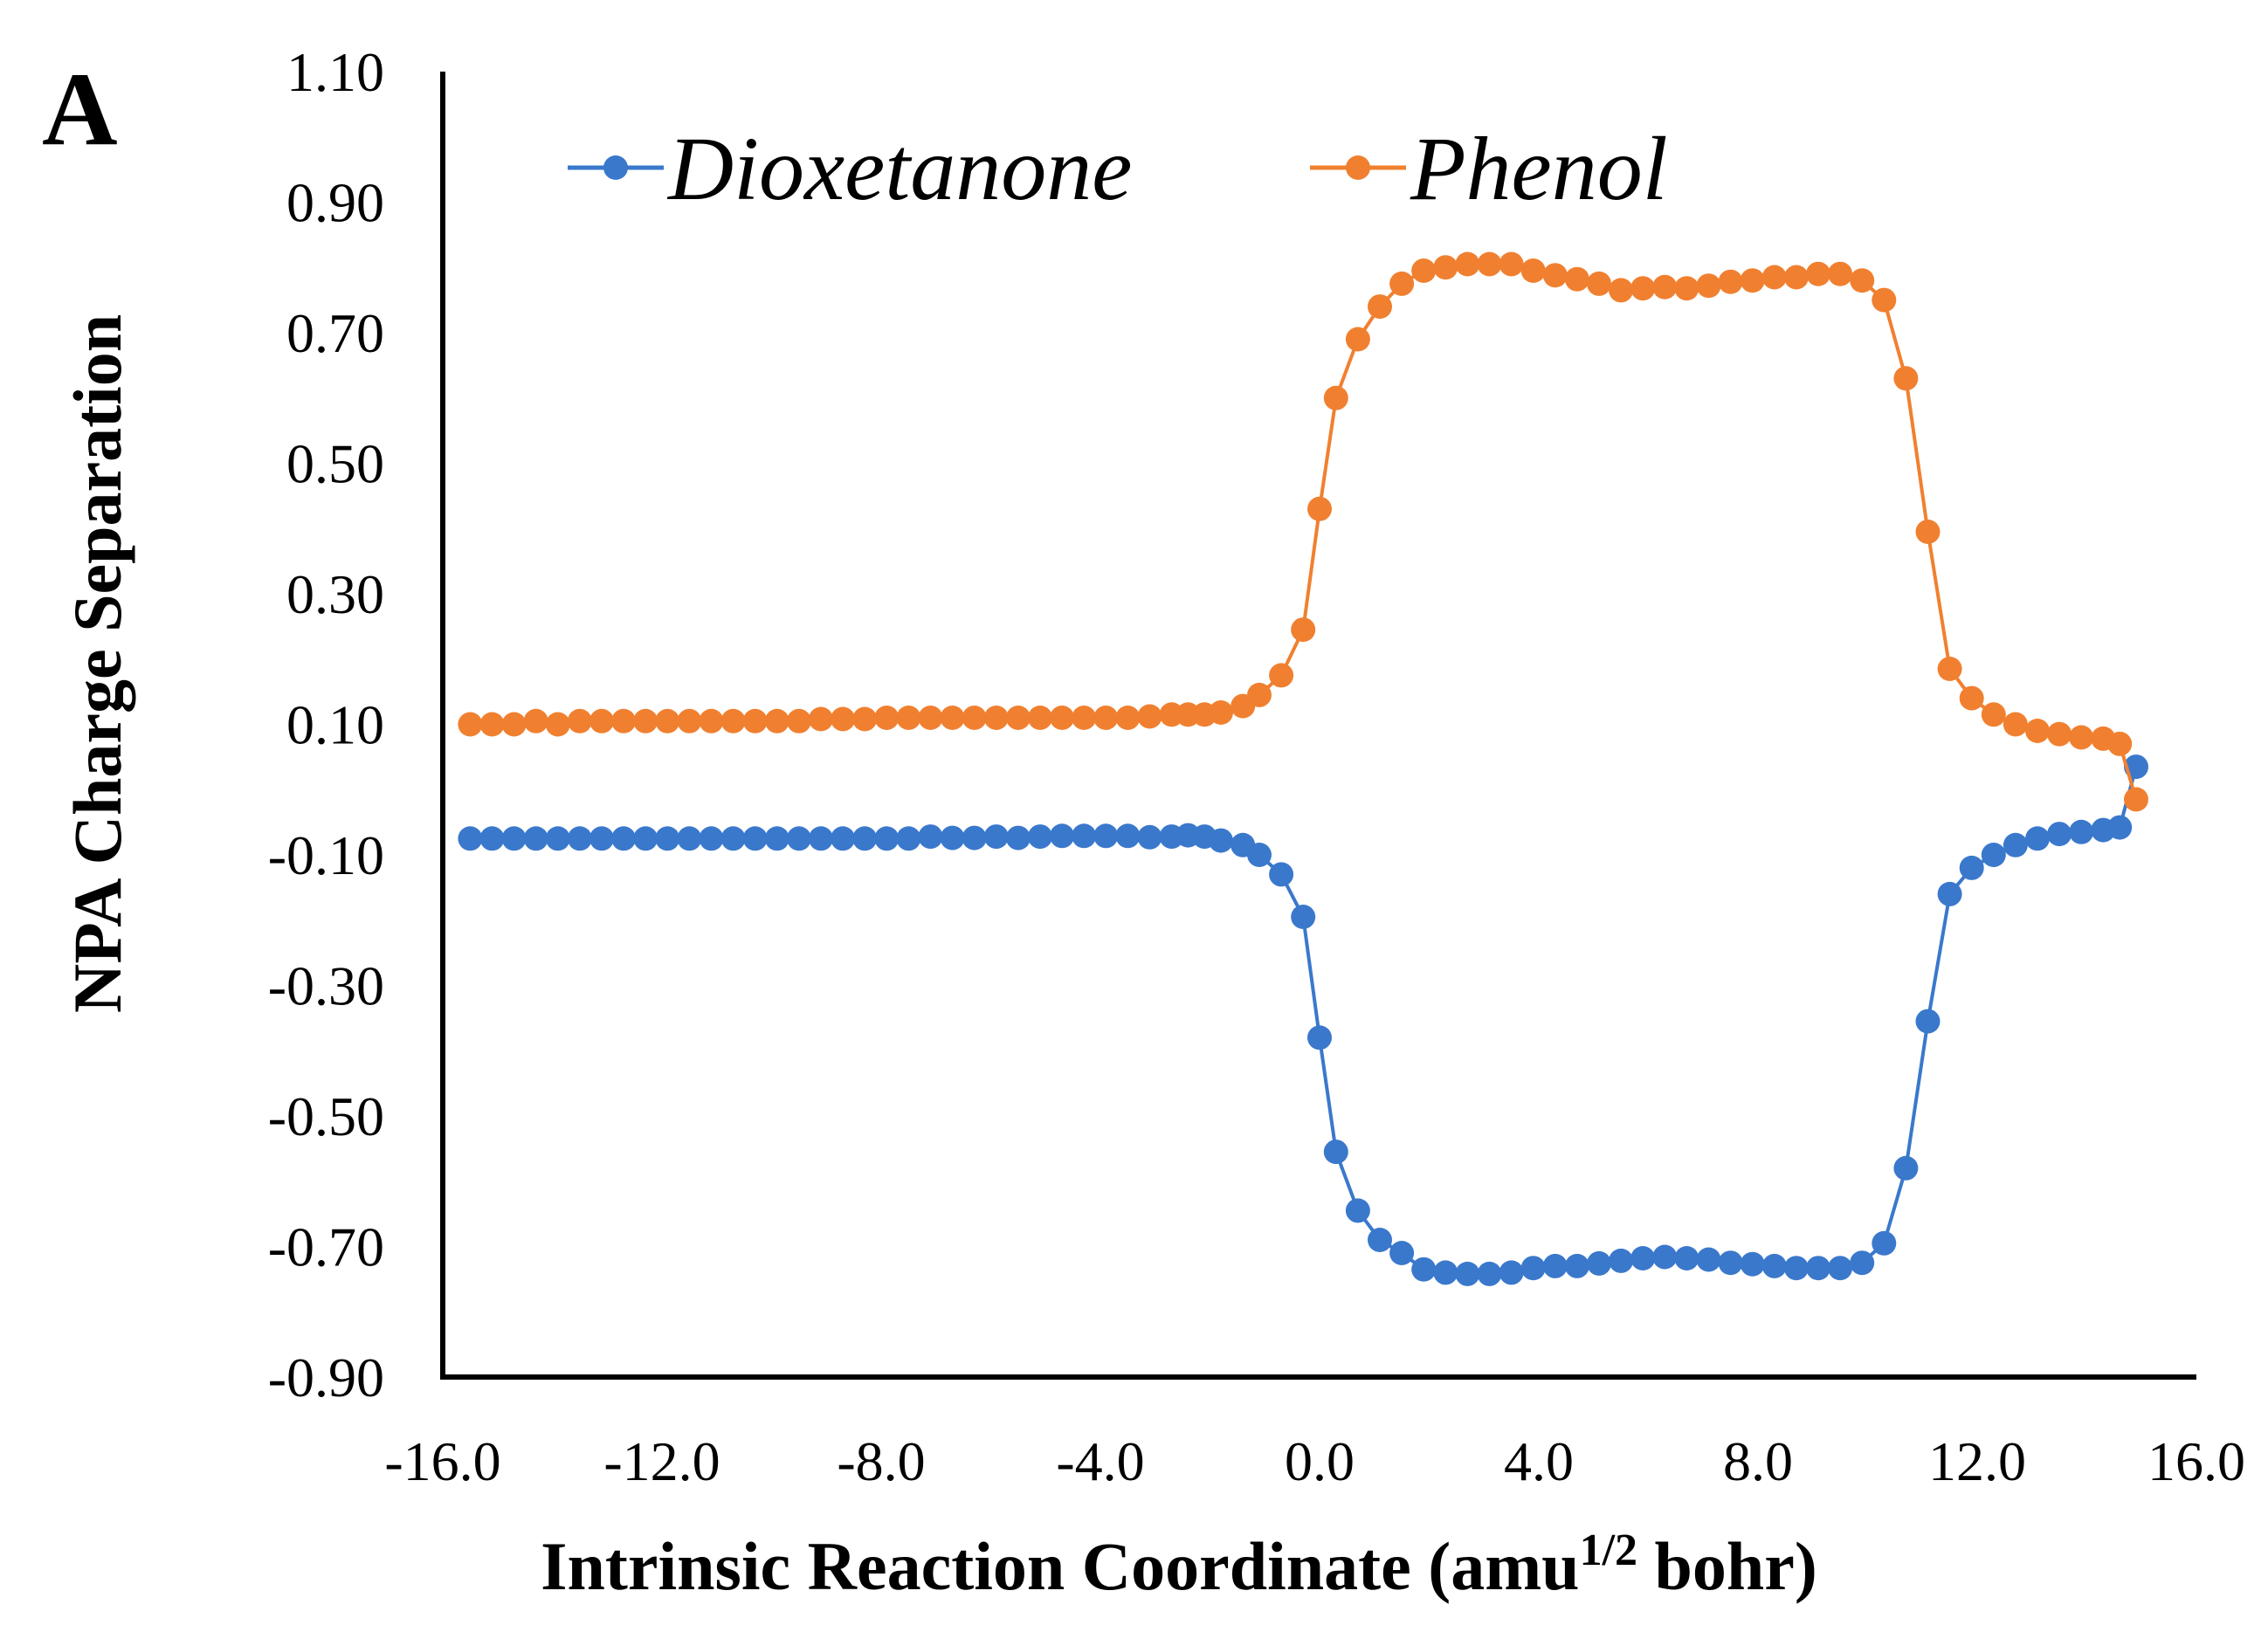 The width and height of the screenshot is (2268, 1639). Describe the element at coordinates (335, 594) in the screenshot. I see `y-tick-label: 0.30` at that location.